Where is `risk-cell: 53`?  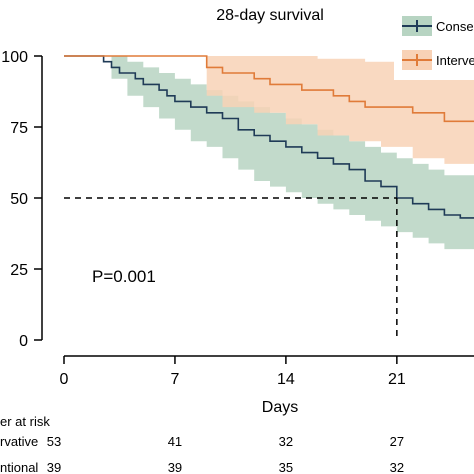 risk-cell: 53 is located at coordinates (54, 441).